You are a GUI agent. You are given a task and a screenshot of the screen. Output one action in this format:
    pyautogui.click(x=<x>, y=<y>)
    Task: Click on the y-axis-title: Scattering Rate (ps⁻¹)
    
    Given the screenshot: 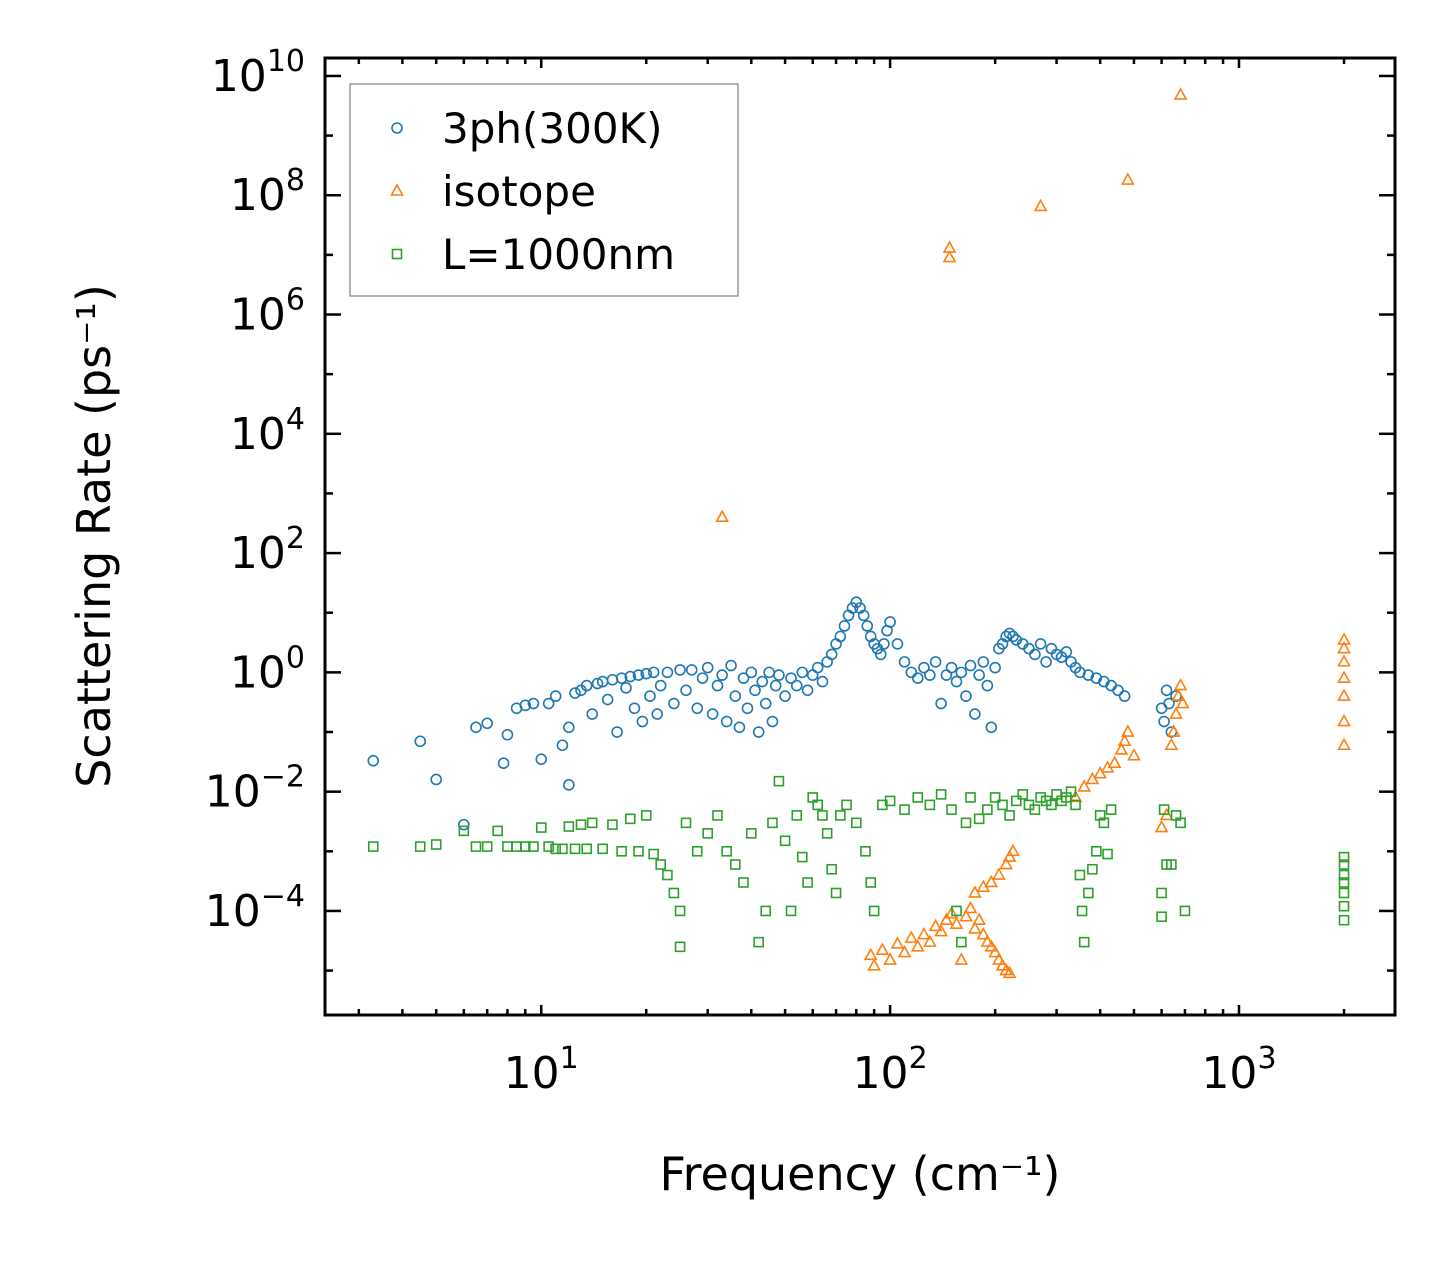 What is the action you would take?
    pyautogui.click(x=94, y=536)
    